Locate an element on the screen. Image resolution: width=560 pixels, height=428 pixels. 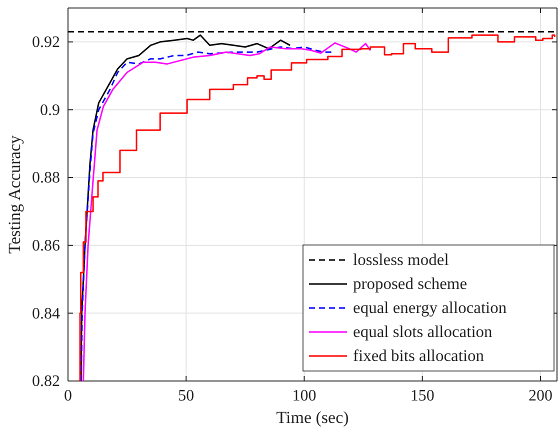
x-tick-label: 200 is located at coordinates (540, 395).